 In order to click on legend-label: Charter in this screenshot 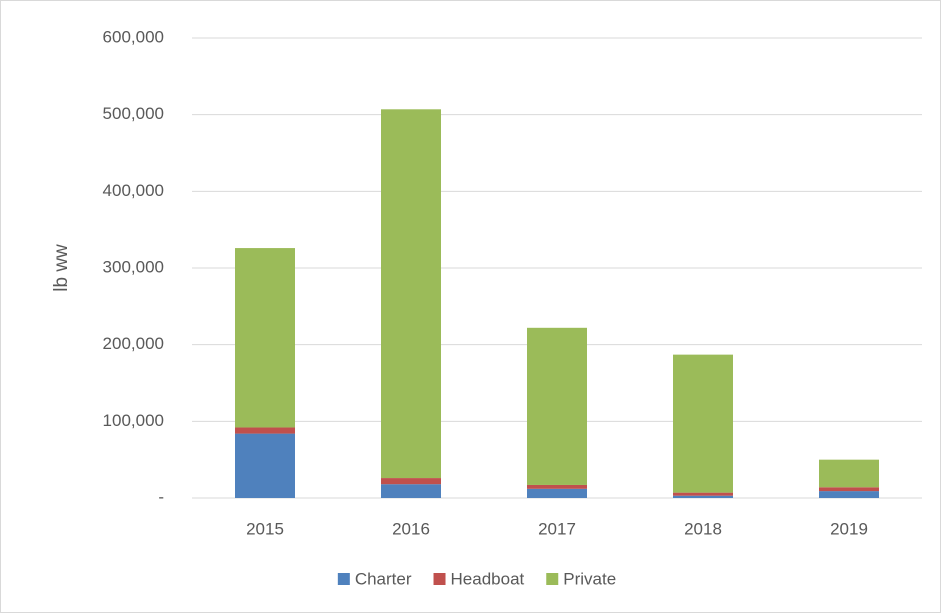, I will do `click(383, 578)`.